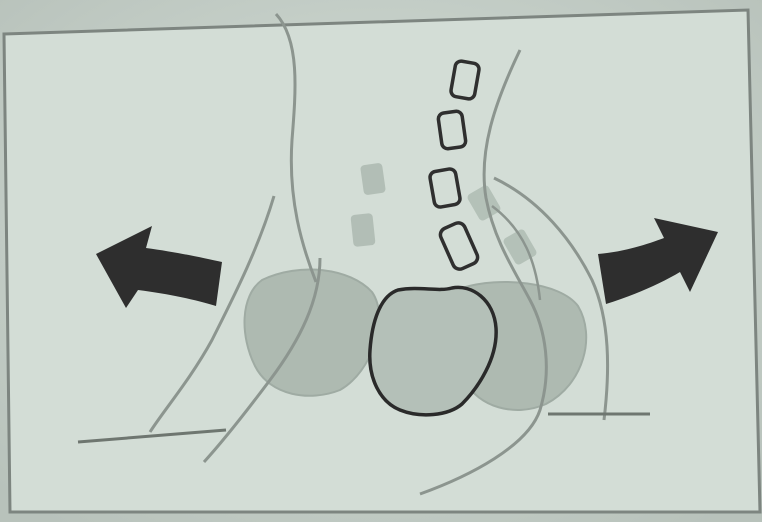 The width and height of the screenshot is (762, 522). What do you see at coordinates (159, 267) in the screenshot?
I see `arrow-left-icon` at bounding box center [159, 267].